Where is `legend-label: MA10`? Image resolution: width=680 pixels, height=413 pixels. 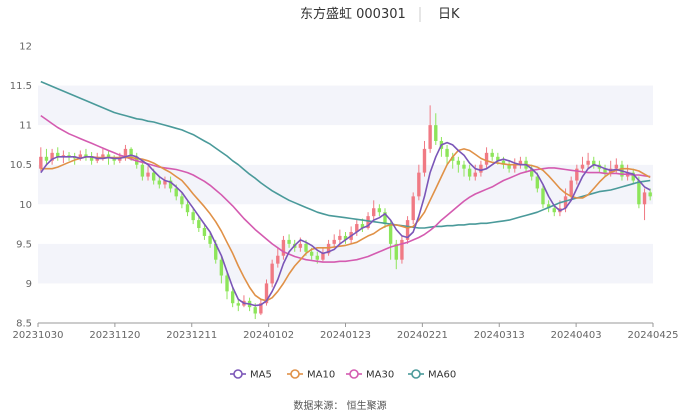
legend-label: MA10 is located at coordinates (321, 375).